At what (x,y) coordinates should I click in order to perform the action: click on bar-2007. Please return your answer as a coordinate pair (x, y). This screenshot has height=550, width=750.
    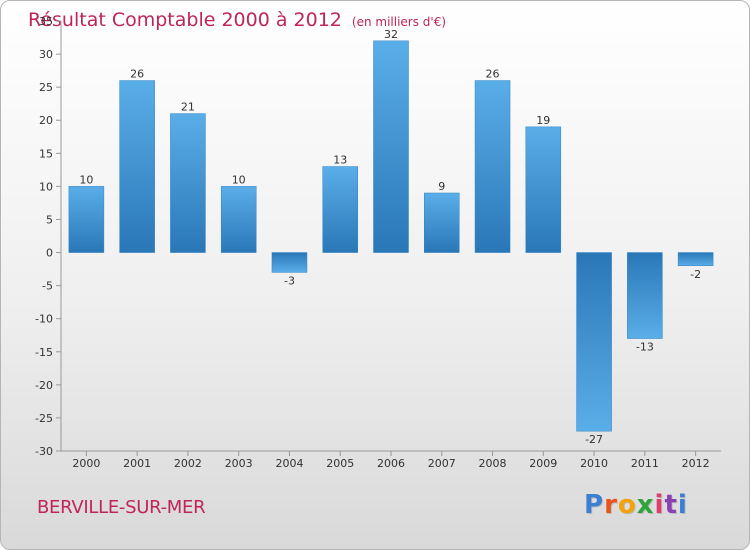
    Looking at the image, I should click on (442, 222).